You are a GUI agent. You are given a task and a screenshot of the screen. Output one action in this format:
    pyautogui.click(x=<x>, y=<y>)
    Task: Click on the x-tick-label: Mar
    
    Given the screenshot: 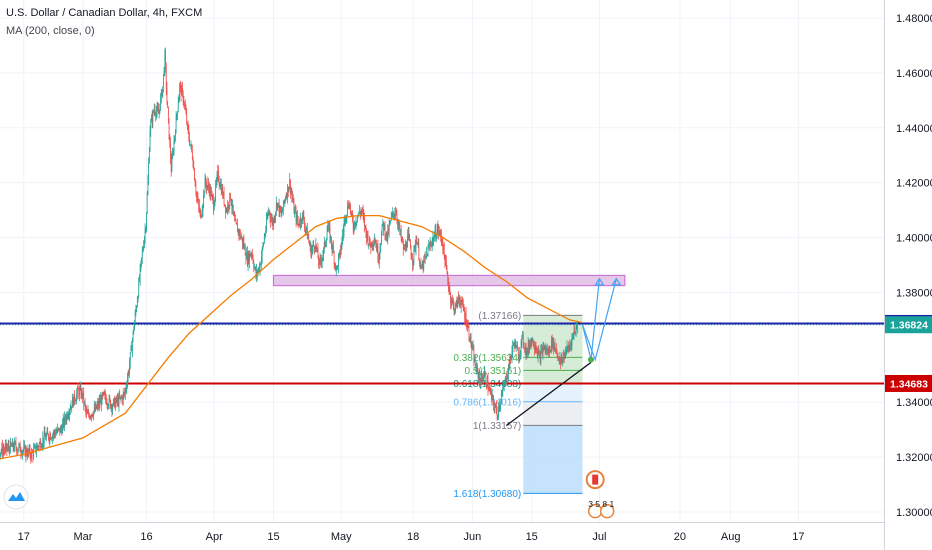 What is the action you would take?
    pyautogui.click(x=83, y=537)
    